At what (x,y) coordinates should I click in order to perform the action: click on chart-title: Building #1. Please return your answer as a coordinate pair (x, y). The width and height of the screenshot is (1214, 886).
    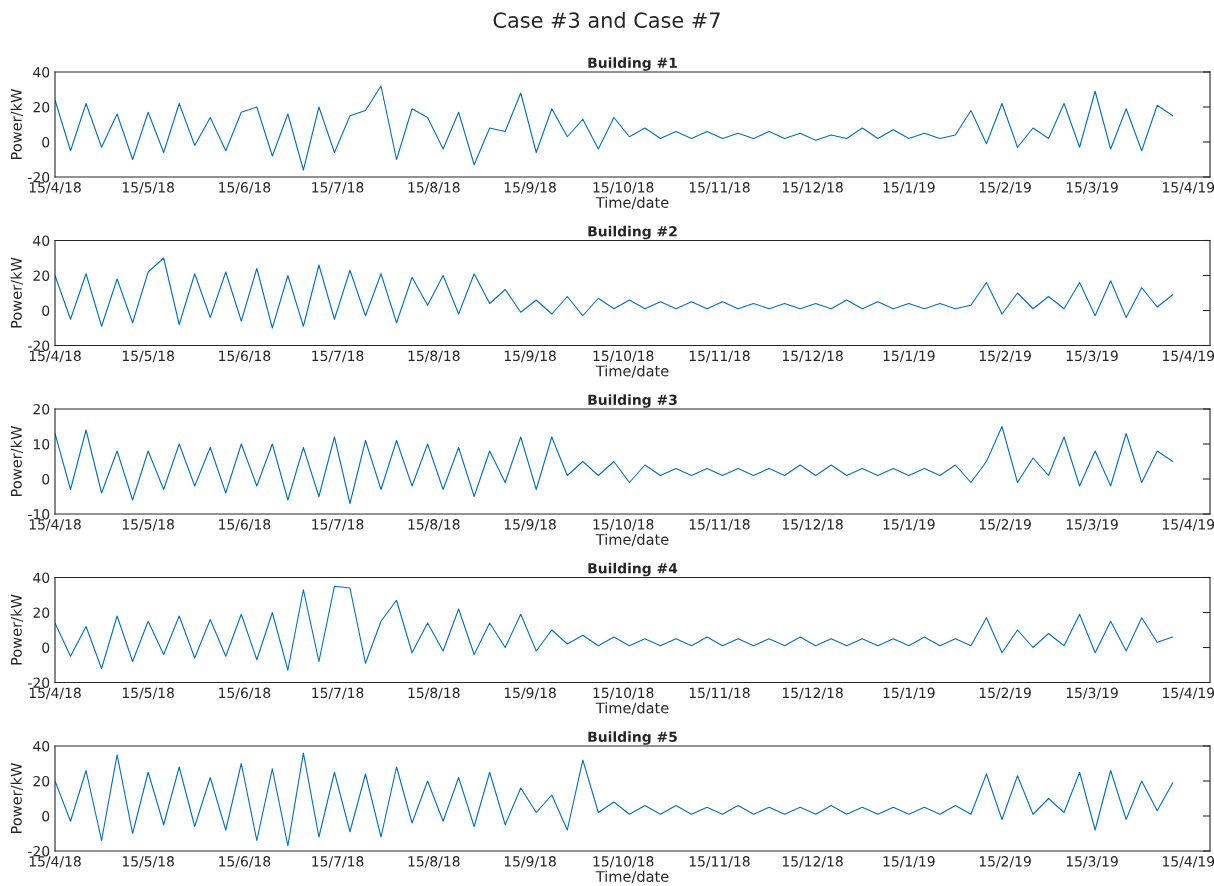
    Looking at the image, I should click on (632, 64).